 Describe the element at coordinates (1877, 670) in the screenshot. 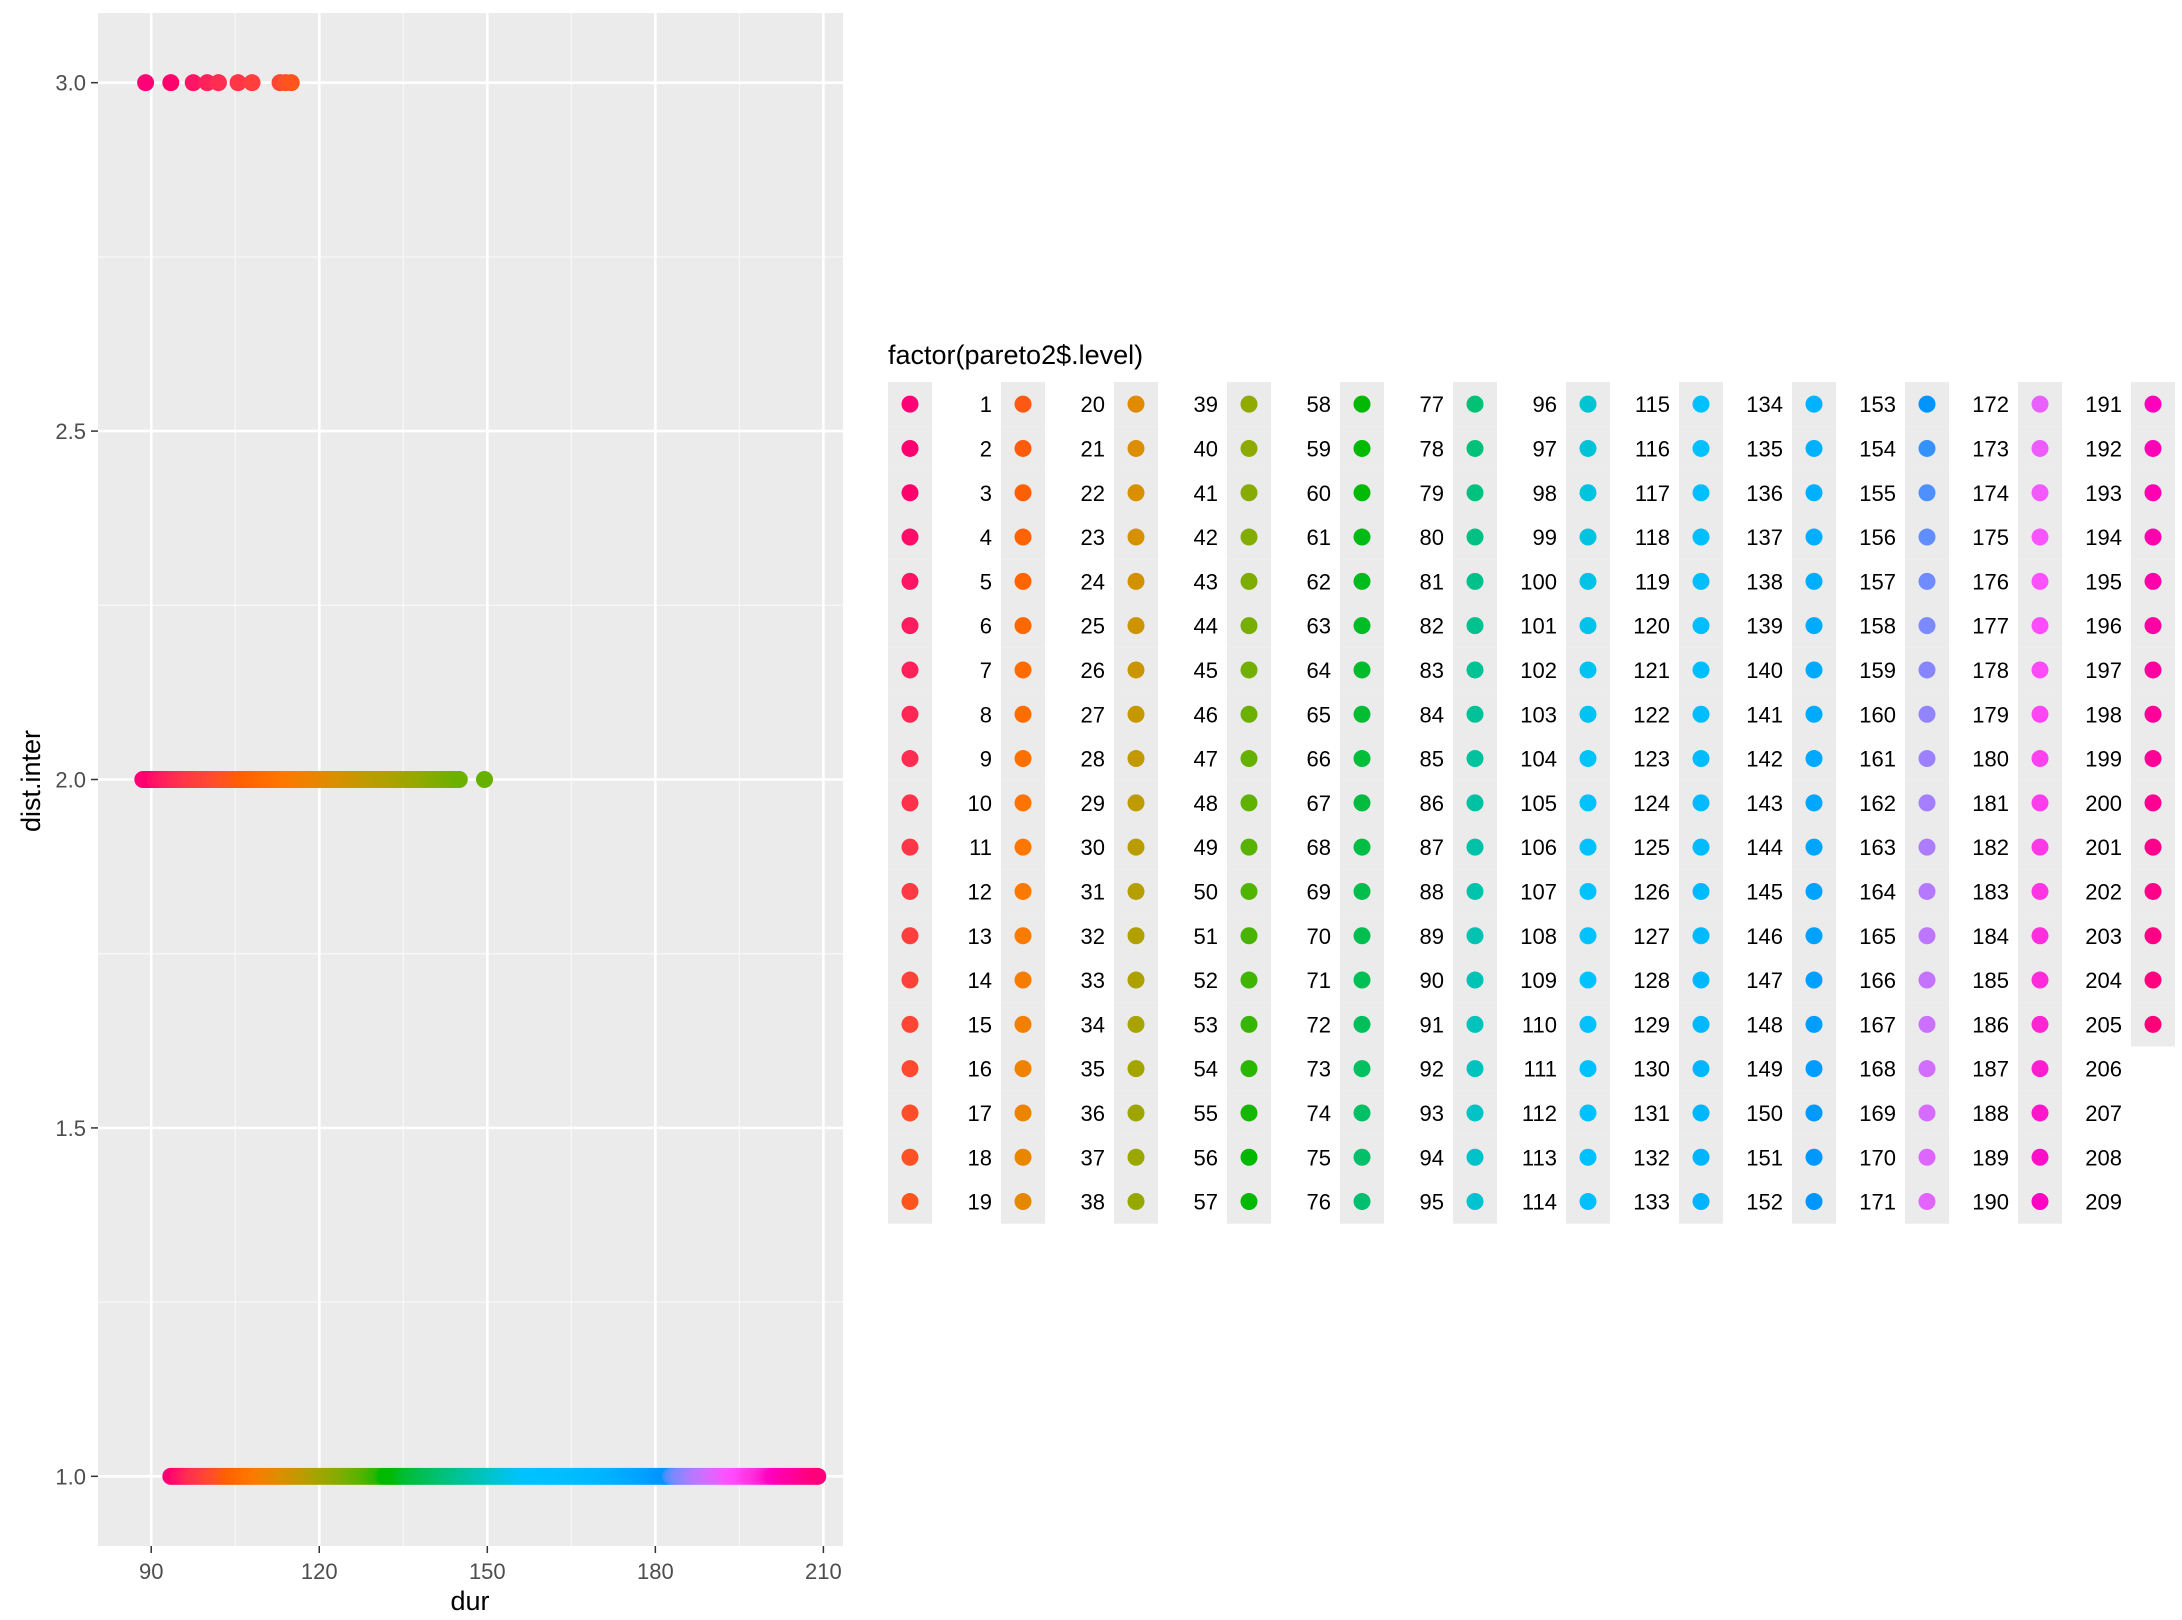

I see `legend-label: 159` at that location.